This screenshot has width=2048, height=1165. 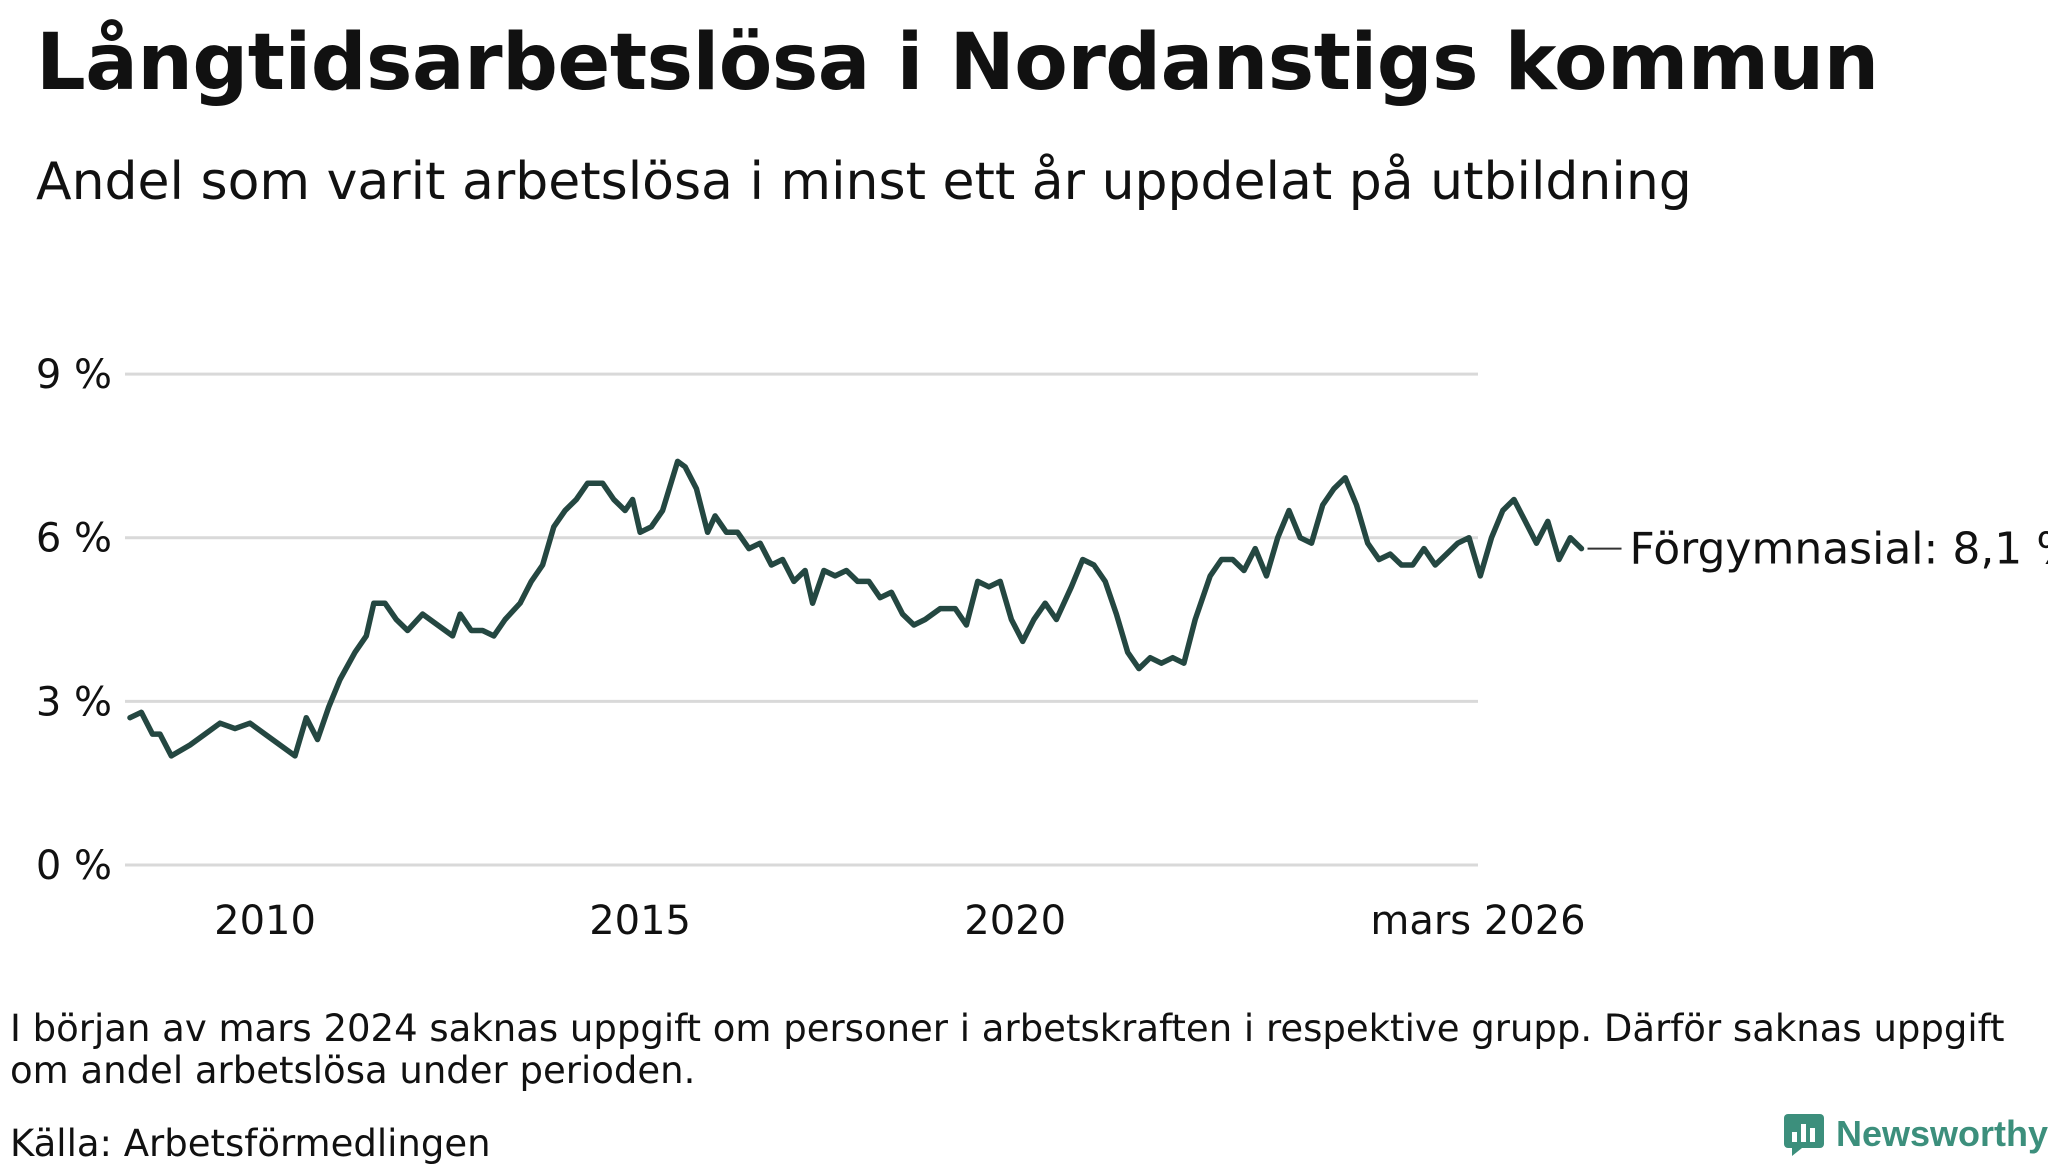 What do you see at coordinates (74, 702) in the screenshot?
I see `y-tick-label: 3 %` at bounding box center [74, 702].